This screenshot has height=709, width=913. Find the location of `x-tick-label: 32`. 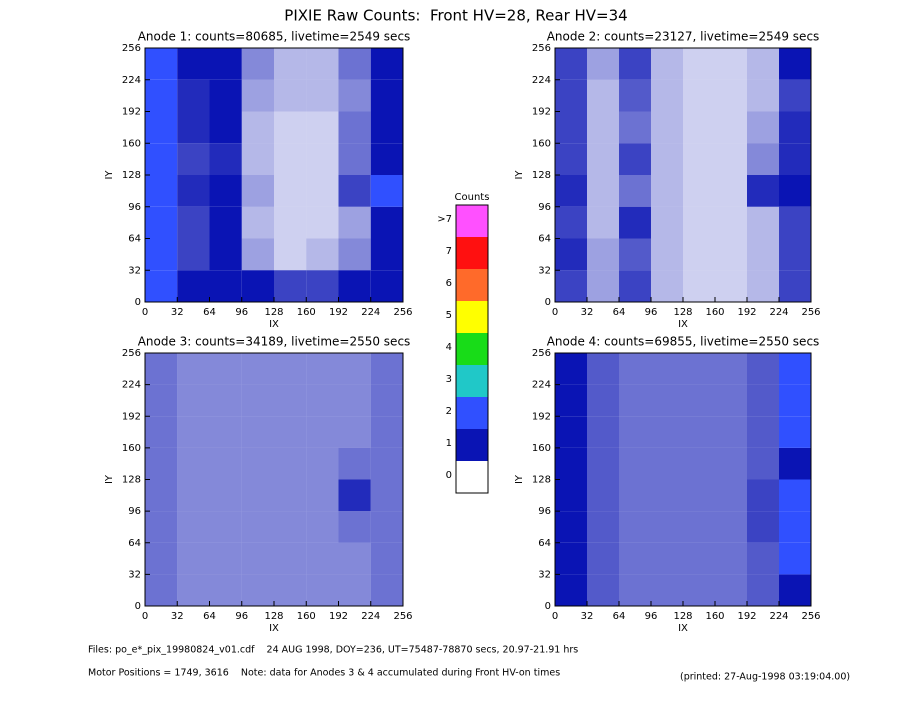

x-tick-label: 32 is located at coordinates (177, 312).